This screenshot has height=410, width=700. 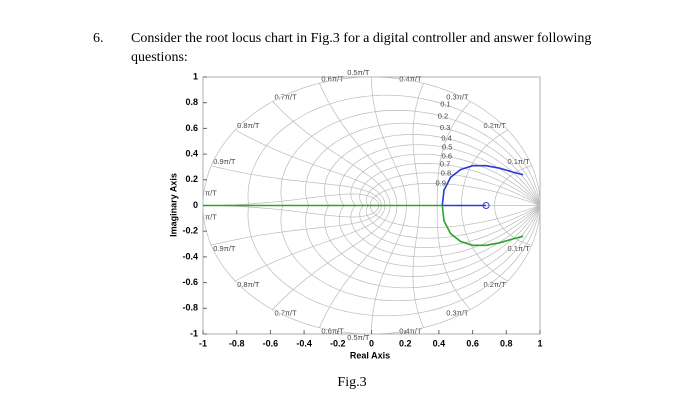 I want to click on y-tick-label: 0, so click(x=195, y=205).